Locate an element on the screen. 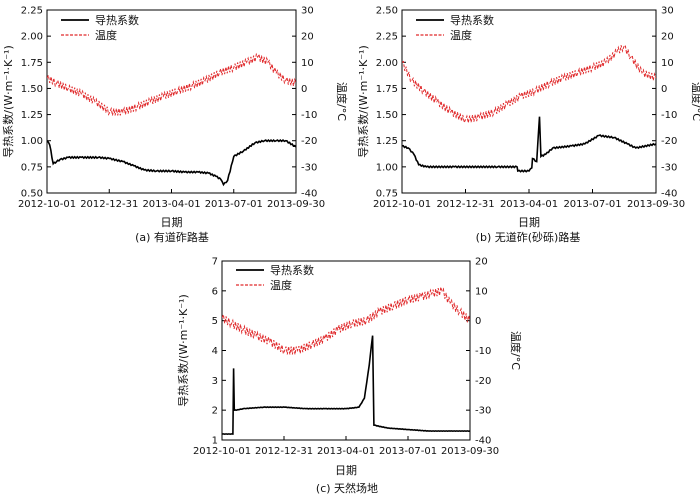 Image resolution: width=700 pixels, height=498 pixels. y-left-tick-label: 1 is located at coordinates (215, 441).